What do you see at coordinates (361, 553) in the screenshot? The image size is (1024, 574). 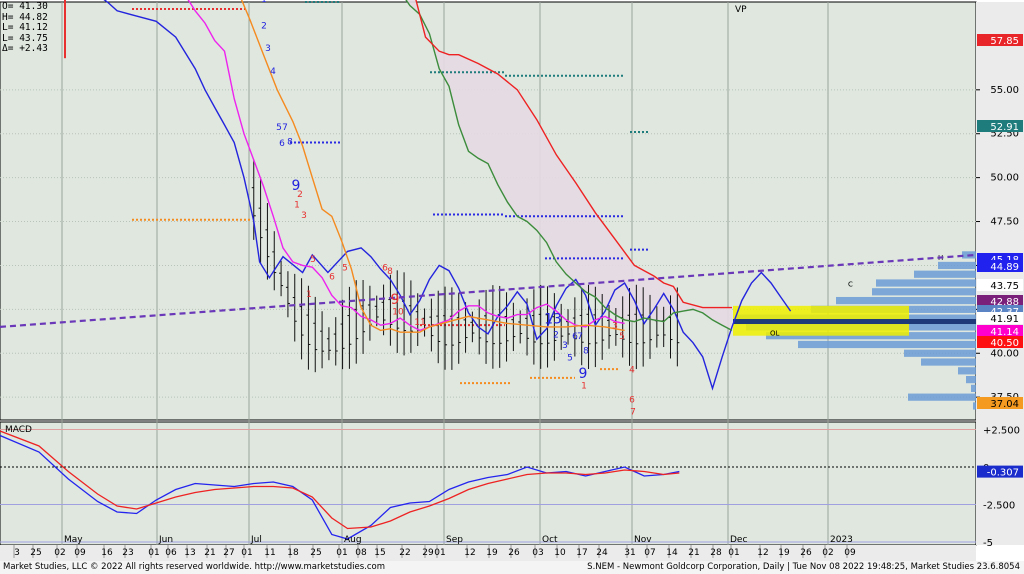 I see `x-tick-label: 08` at bounding box center [361, 553].